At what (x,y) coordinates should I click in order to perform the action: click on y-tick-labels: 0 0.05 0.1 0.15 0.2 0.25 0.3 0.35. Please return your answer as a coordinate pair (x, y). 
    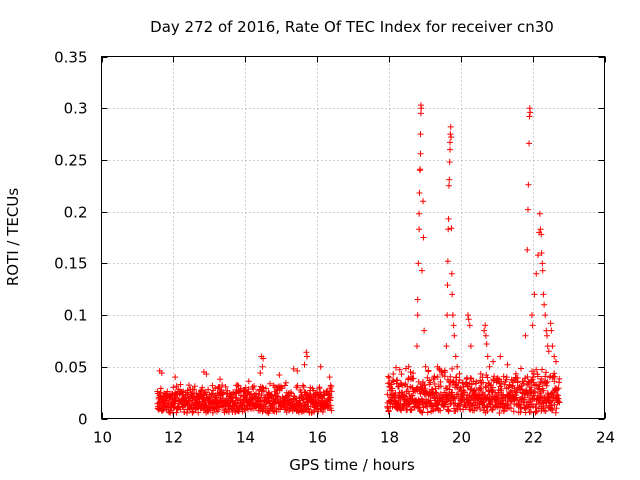
    Looking at the image, I should click on (70, 239).